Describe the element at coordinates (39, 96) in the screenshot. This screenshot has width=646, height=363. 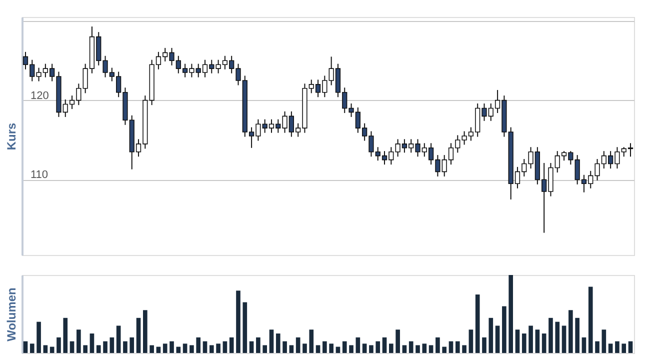
I see `y-tick-label: 120` at that location.